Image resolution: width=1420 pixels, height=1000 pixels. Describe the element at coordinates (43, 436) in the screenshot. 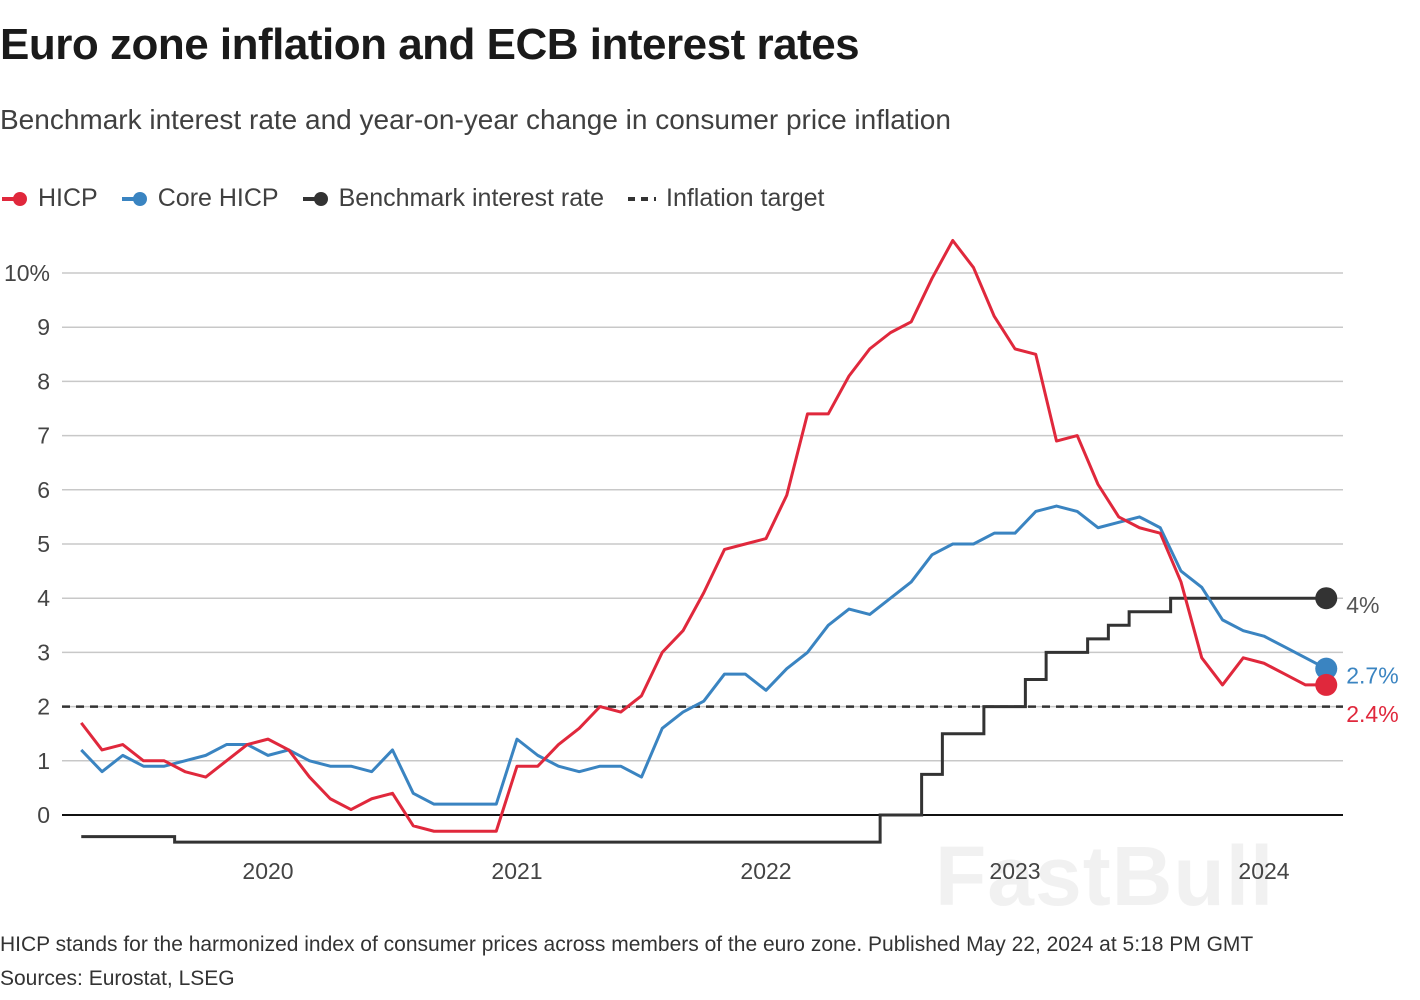

I see `y-tick-label: 7` at that location.